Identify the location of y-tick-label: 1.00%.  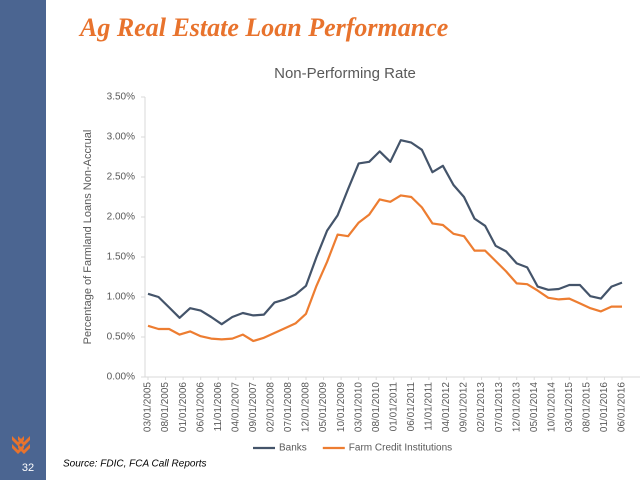
(121, 297).